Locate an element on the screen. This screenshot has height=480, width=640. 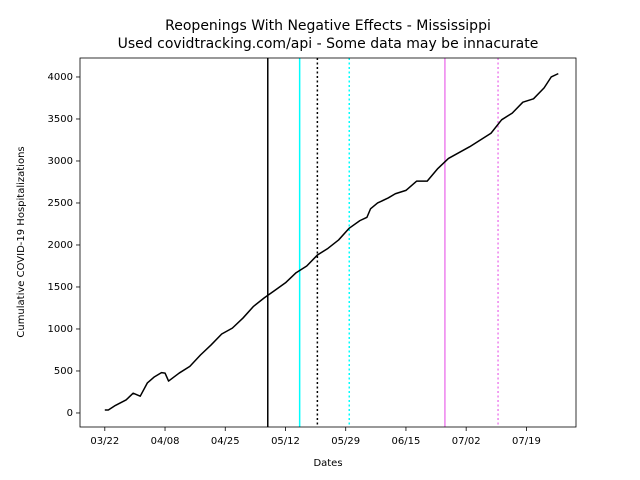
y-tick-label: 3500 is located at coordinates (60, 119).